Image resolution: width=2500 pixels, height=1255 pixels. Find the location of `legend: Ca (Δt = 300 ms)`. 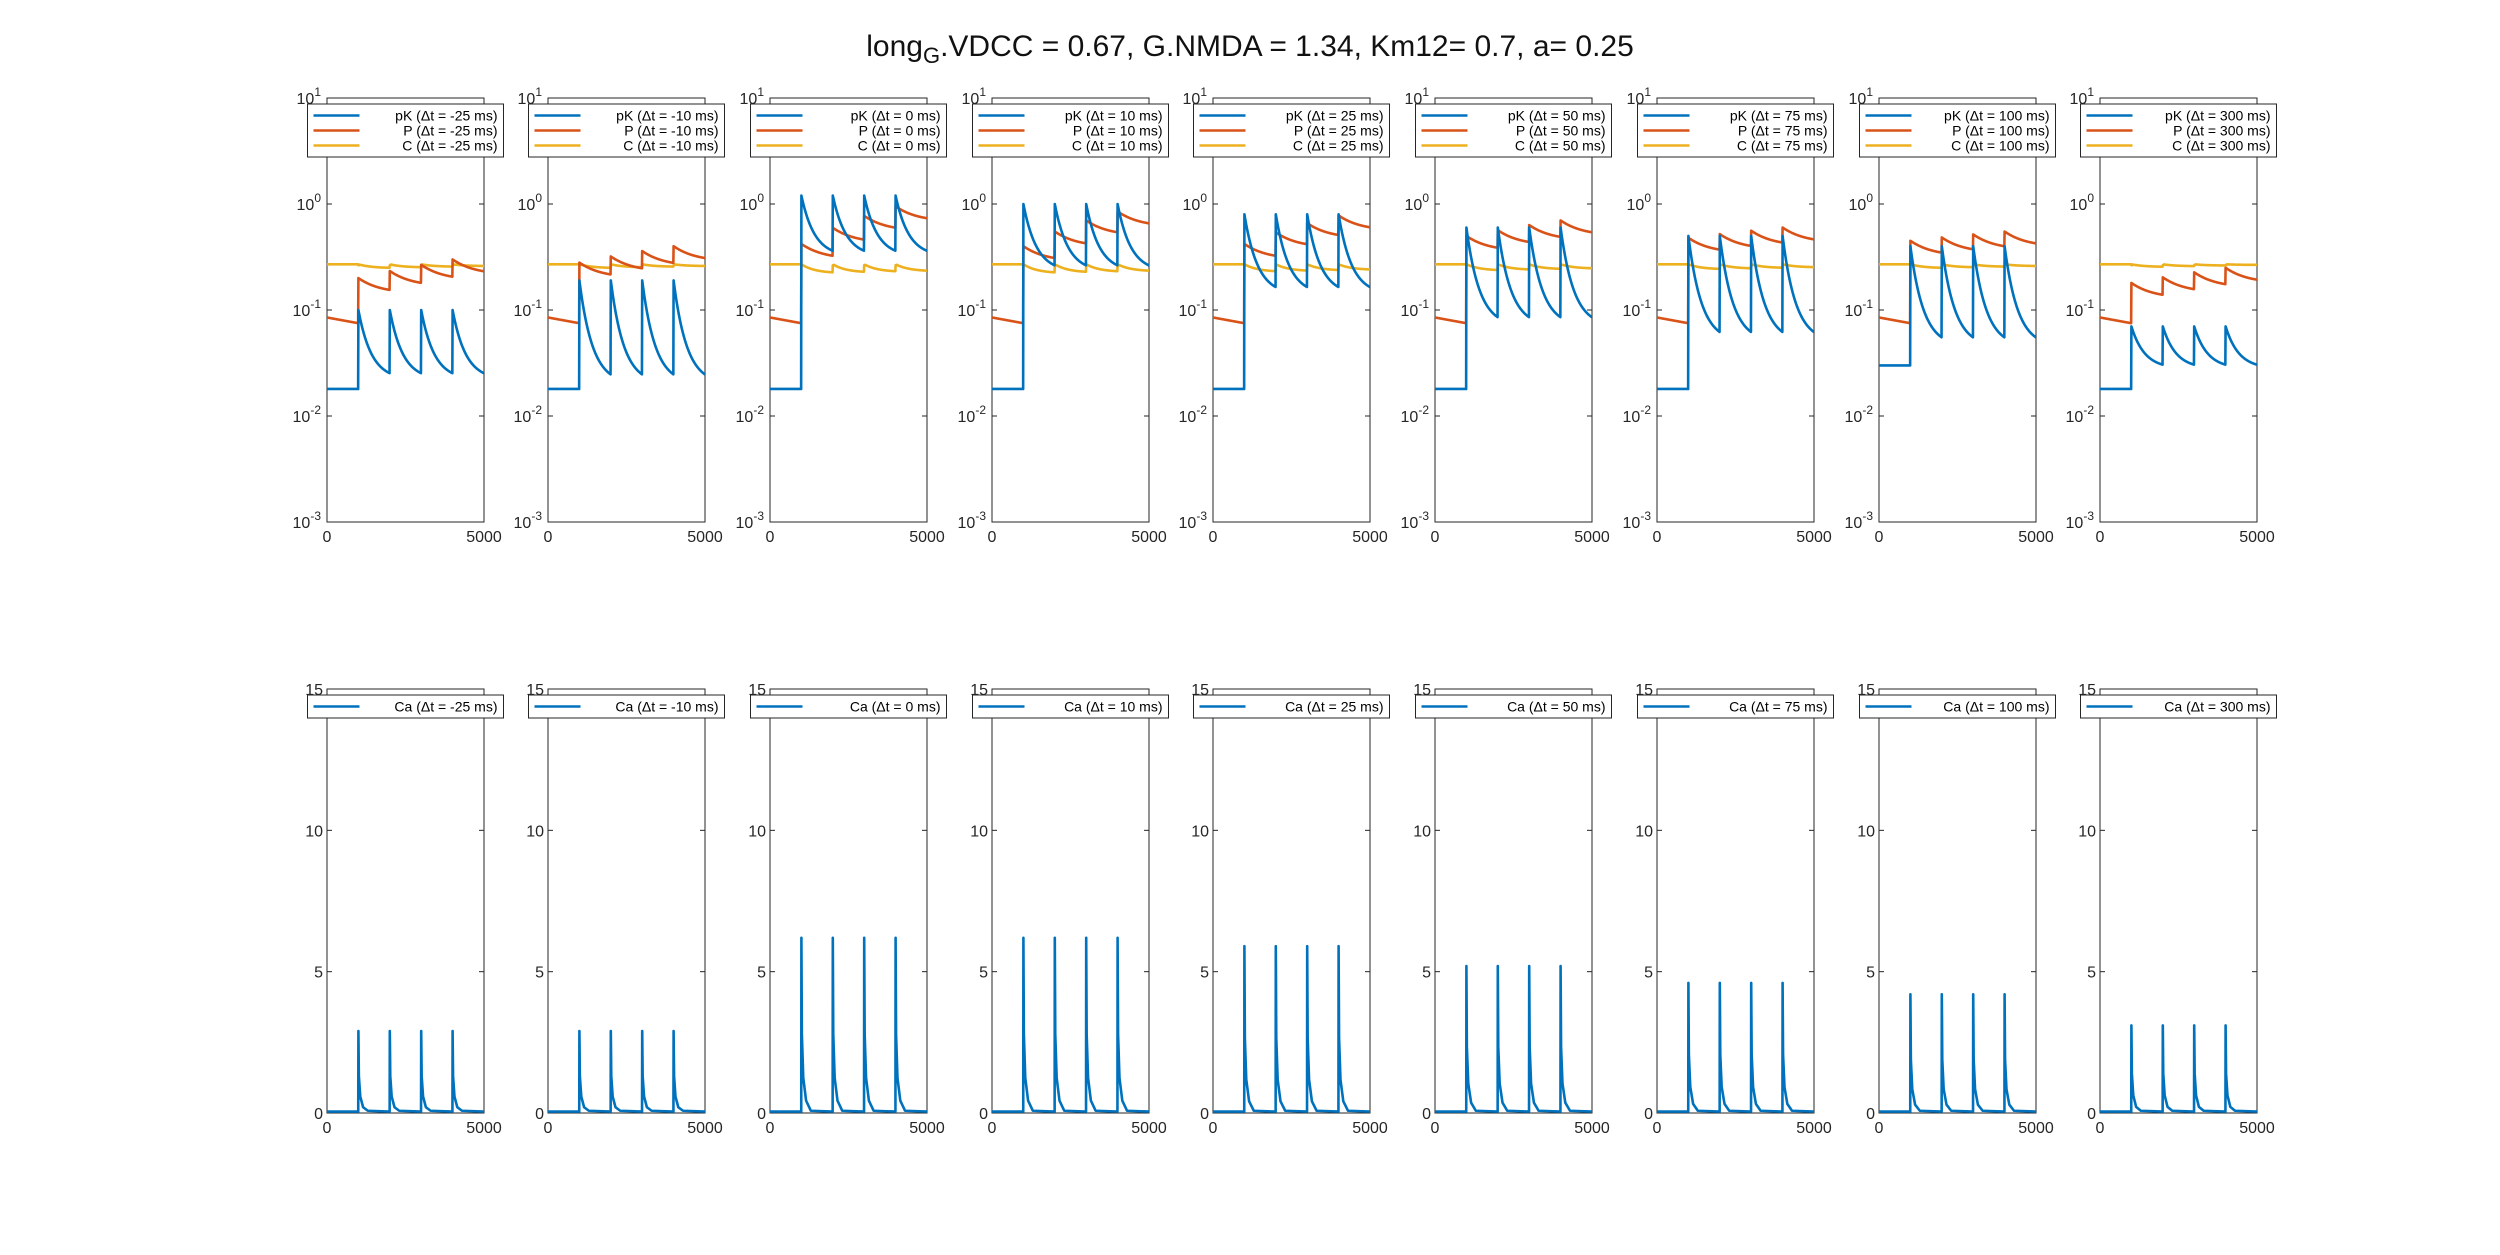

legend: Ca (Δt = 300 ms) is located at coordinates (2178, 706).